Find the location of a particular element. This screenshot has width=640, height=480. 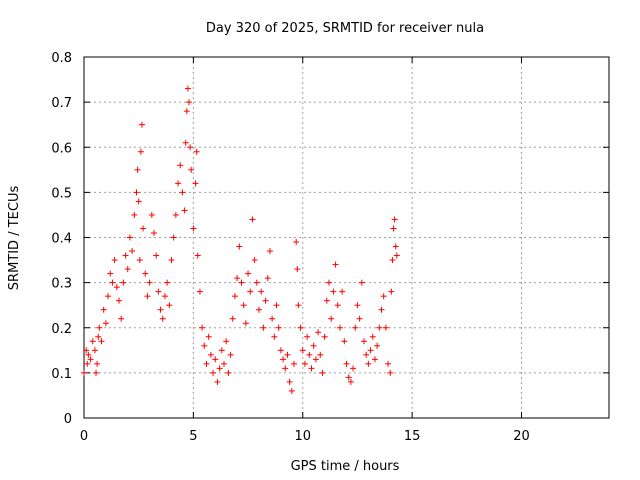

y-tick-label: 0.1 is located at coordinates (61, 374).